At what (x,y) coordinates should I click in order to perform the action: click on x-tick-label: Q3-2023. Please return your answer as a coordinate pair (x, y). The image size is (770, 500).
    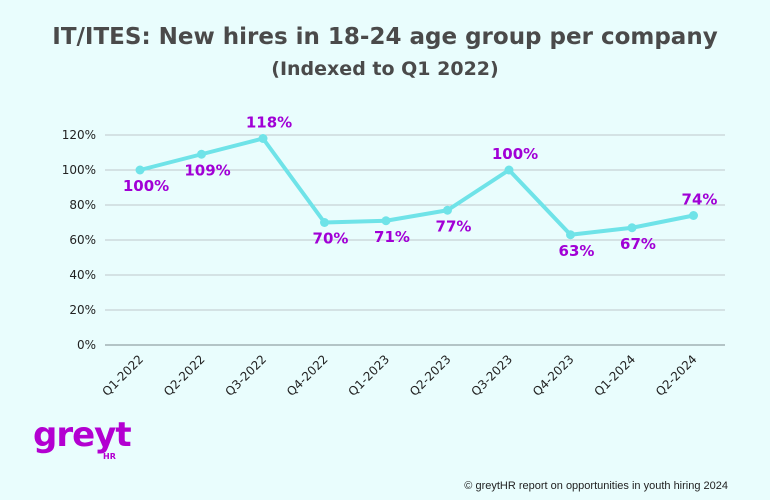
    Looking at the image, I should click on (491, 375).